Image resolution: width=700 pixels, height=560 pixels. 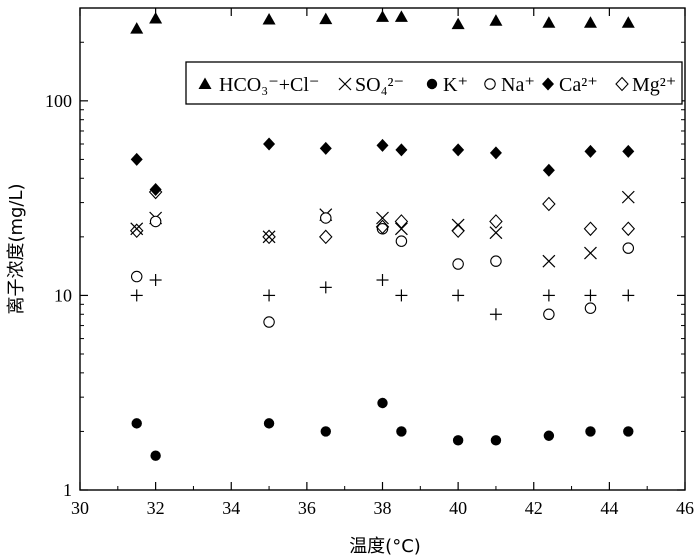 What do you see at coordinates (458, 508) in the screenshot?
I see `x-tick-label: 40` at bounding box center [458, 508].